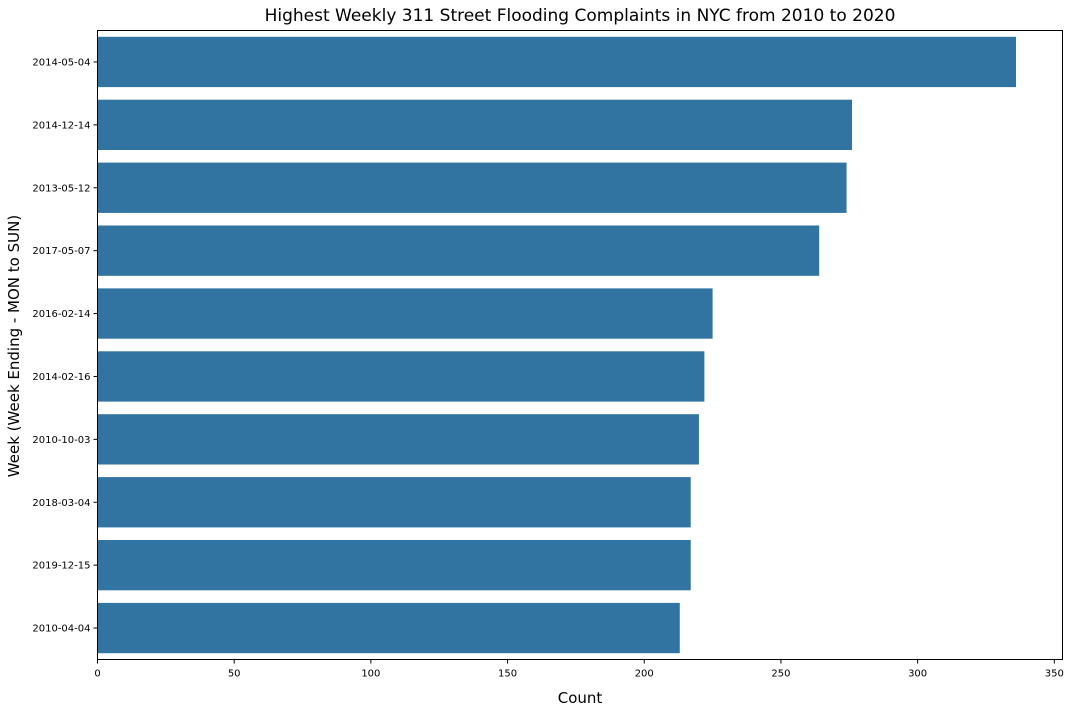 The height and width of the screenshot is (712, 1071). Describe the element at coordinates (579, 669) in the screenshot. I see `x-axis-ticks: 0 50 100 150 200 250 300 350` at that location.